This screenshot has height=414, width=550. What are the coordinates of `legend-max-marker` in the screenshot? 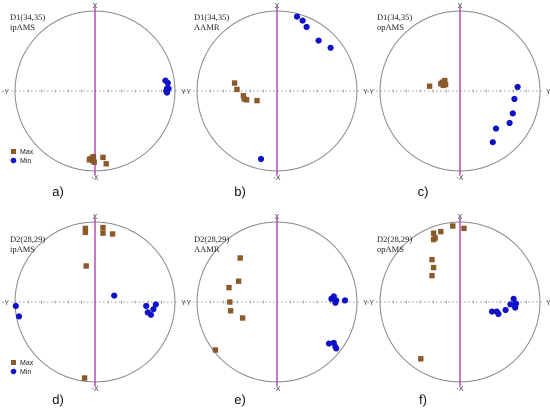 It's located at (13, 362).